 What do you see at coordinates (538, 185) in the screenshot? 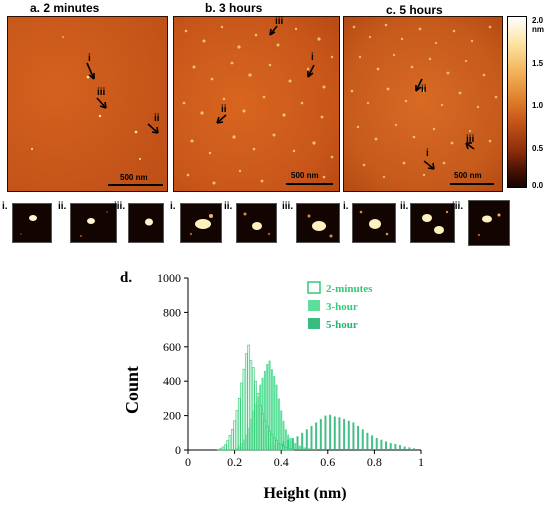
I see `colorbar-label-0-0: 0.0` at bounding box center [538, 185].